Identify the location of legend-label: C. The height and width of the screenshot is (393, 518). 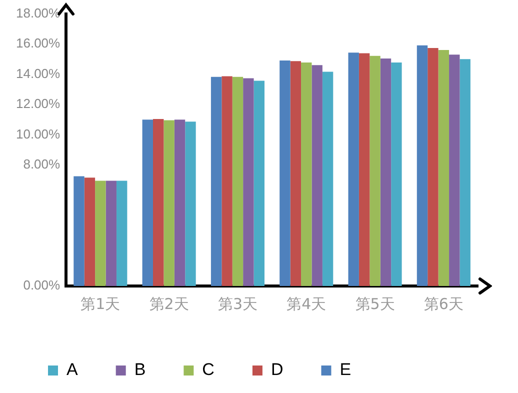
(208, 370).